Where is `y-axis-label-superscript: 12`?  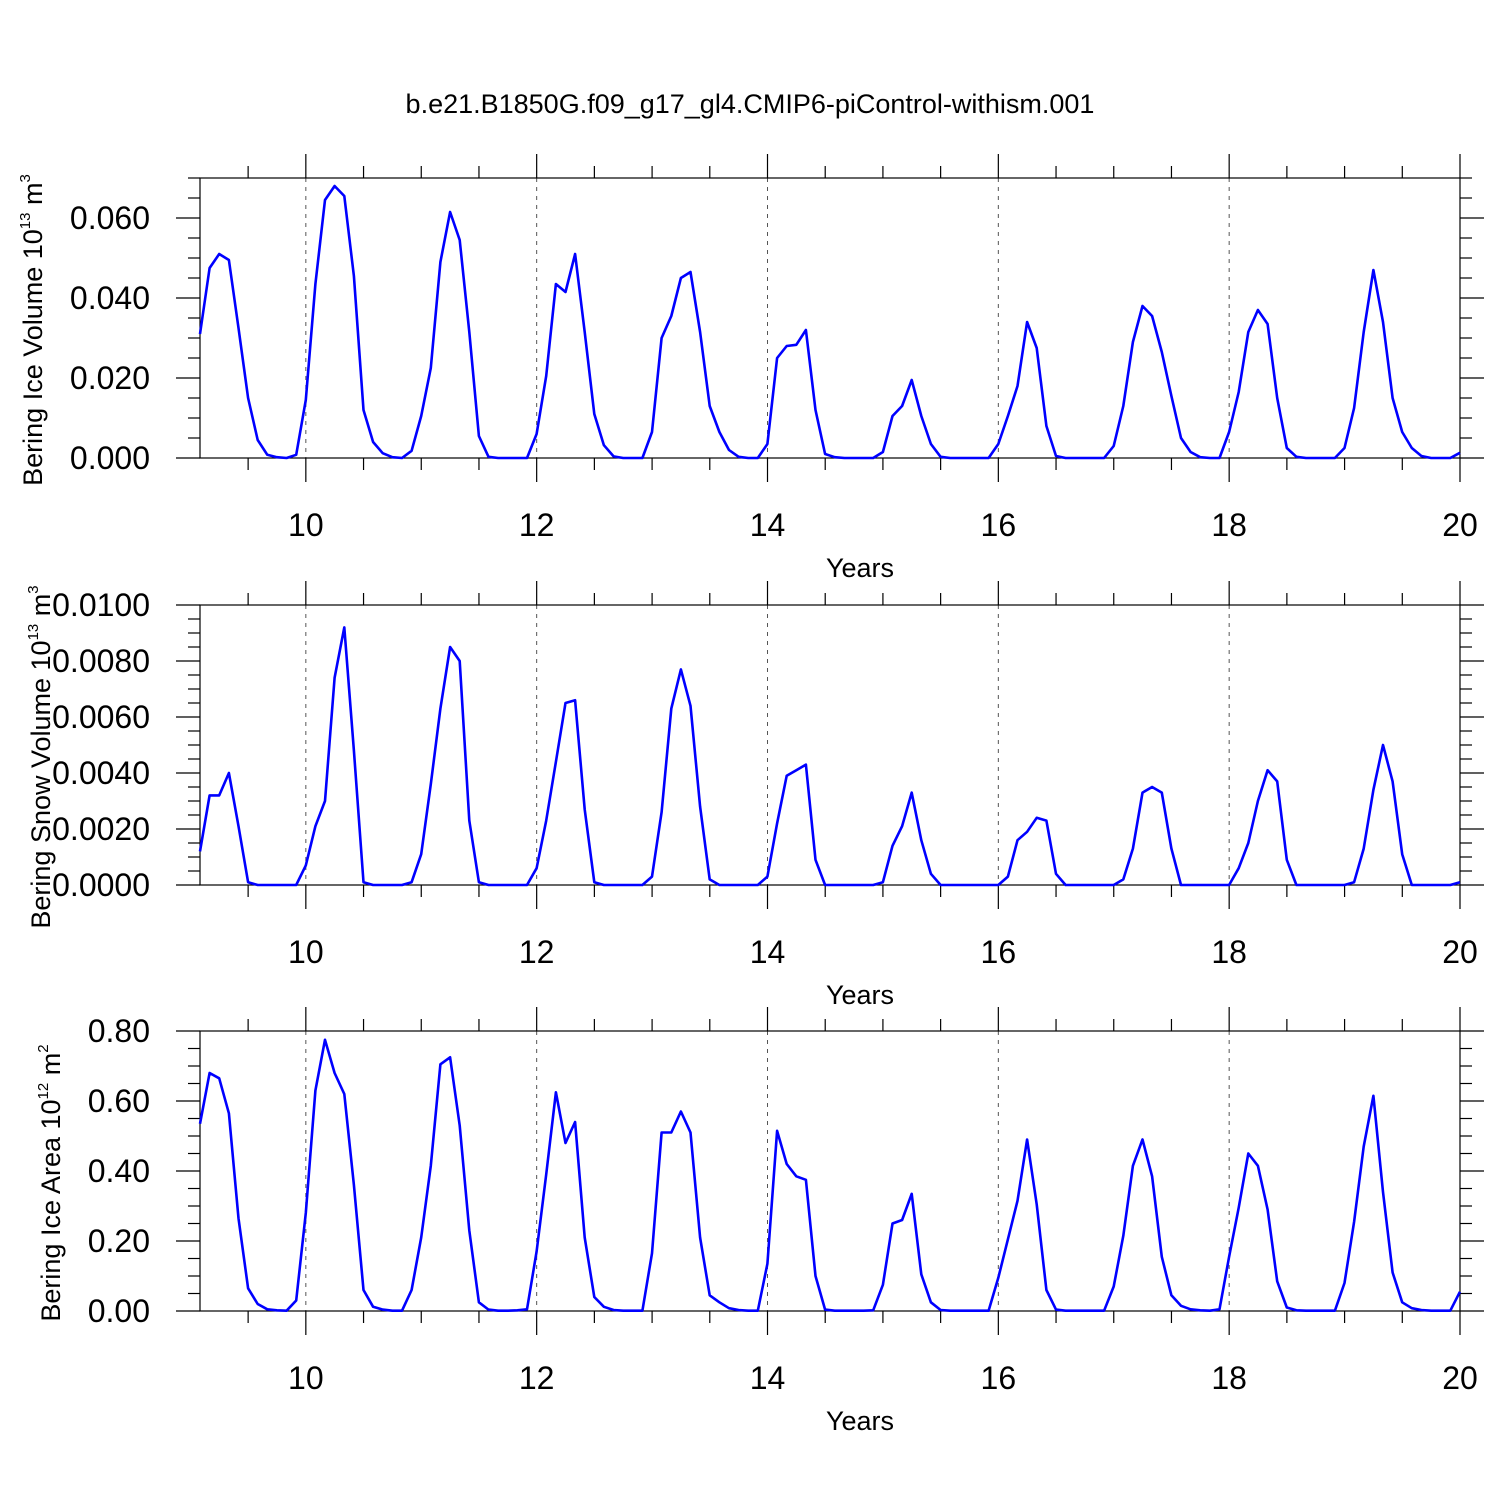 y-axis-label-superscript: 12 is located at coordinates (43, 1091).